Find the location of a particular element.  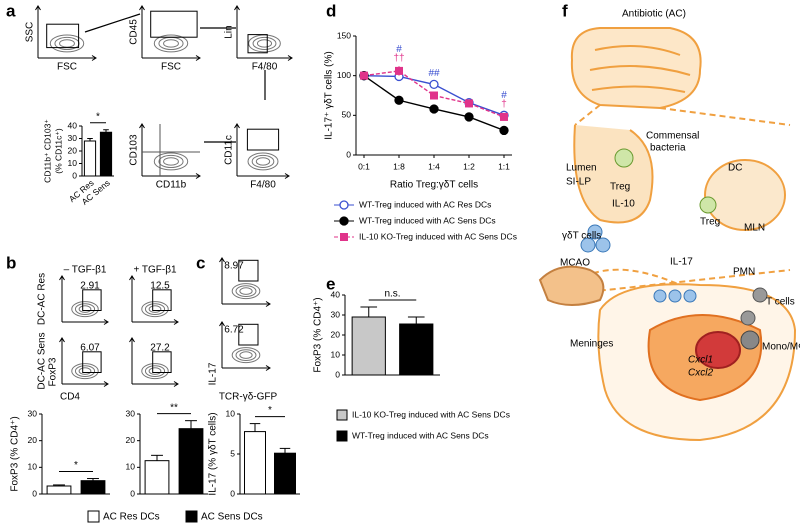

x-axis-label: Ratio Treg:γδT cells is located at coordinates (434, 185).